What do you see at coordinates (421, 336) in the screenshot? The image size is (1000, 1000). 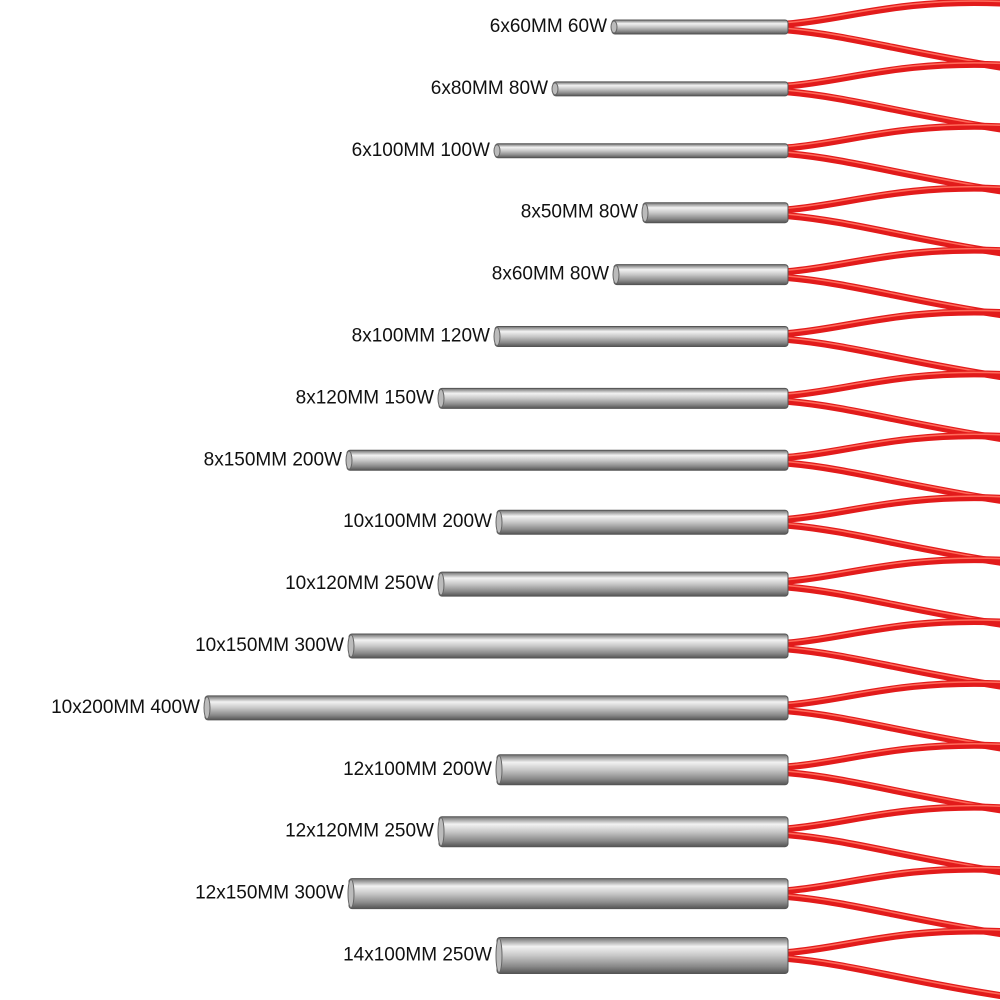 I see `heater-label: 8x100MM 120W` at bounding box center [421, 336].